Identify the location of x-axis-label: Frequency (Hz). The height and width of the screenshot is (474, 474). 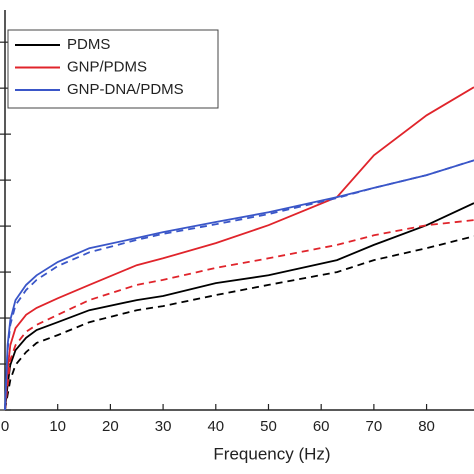
(271, 453).